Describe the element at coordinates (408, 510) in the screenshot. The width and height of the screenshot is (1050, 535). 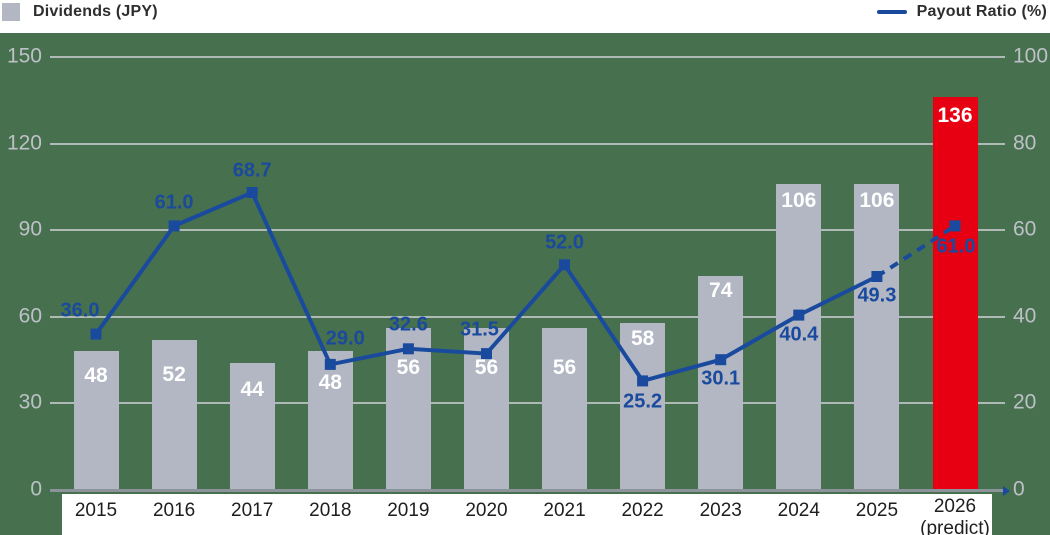
I see `year-label-2019: 2019` at that location.